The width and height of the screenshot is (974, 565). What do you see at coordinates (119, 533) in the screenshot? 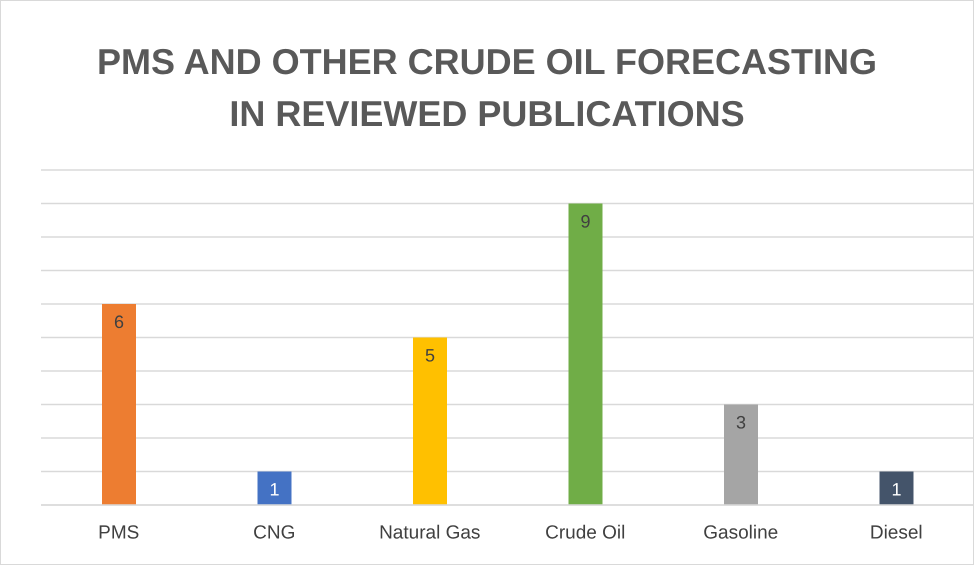
I see `x-tick-label: PMS` at bounding box center [119, 533].